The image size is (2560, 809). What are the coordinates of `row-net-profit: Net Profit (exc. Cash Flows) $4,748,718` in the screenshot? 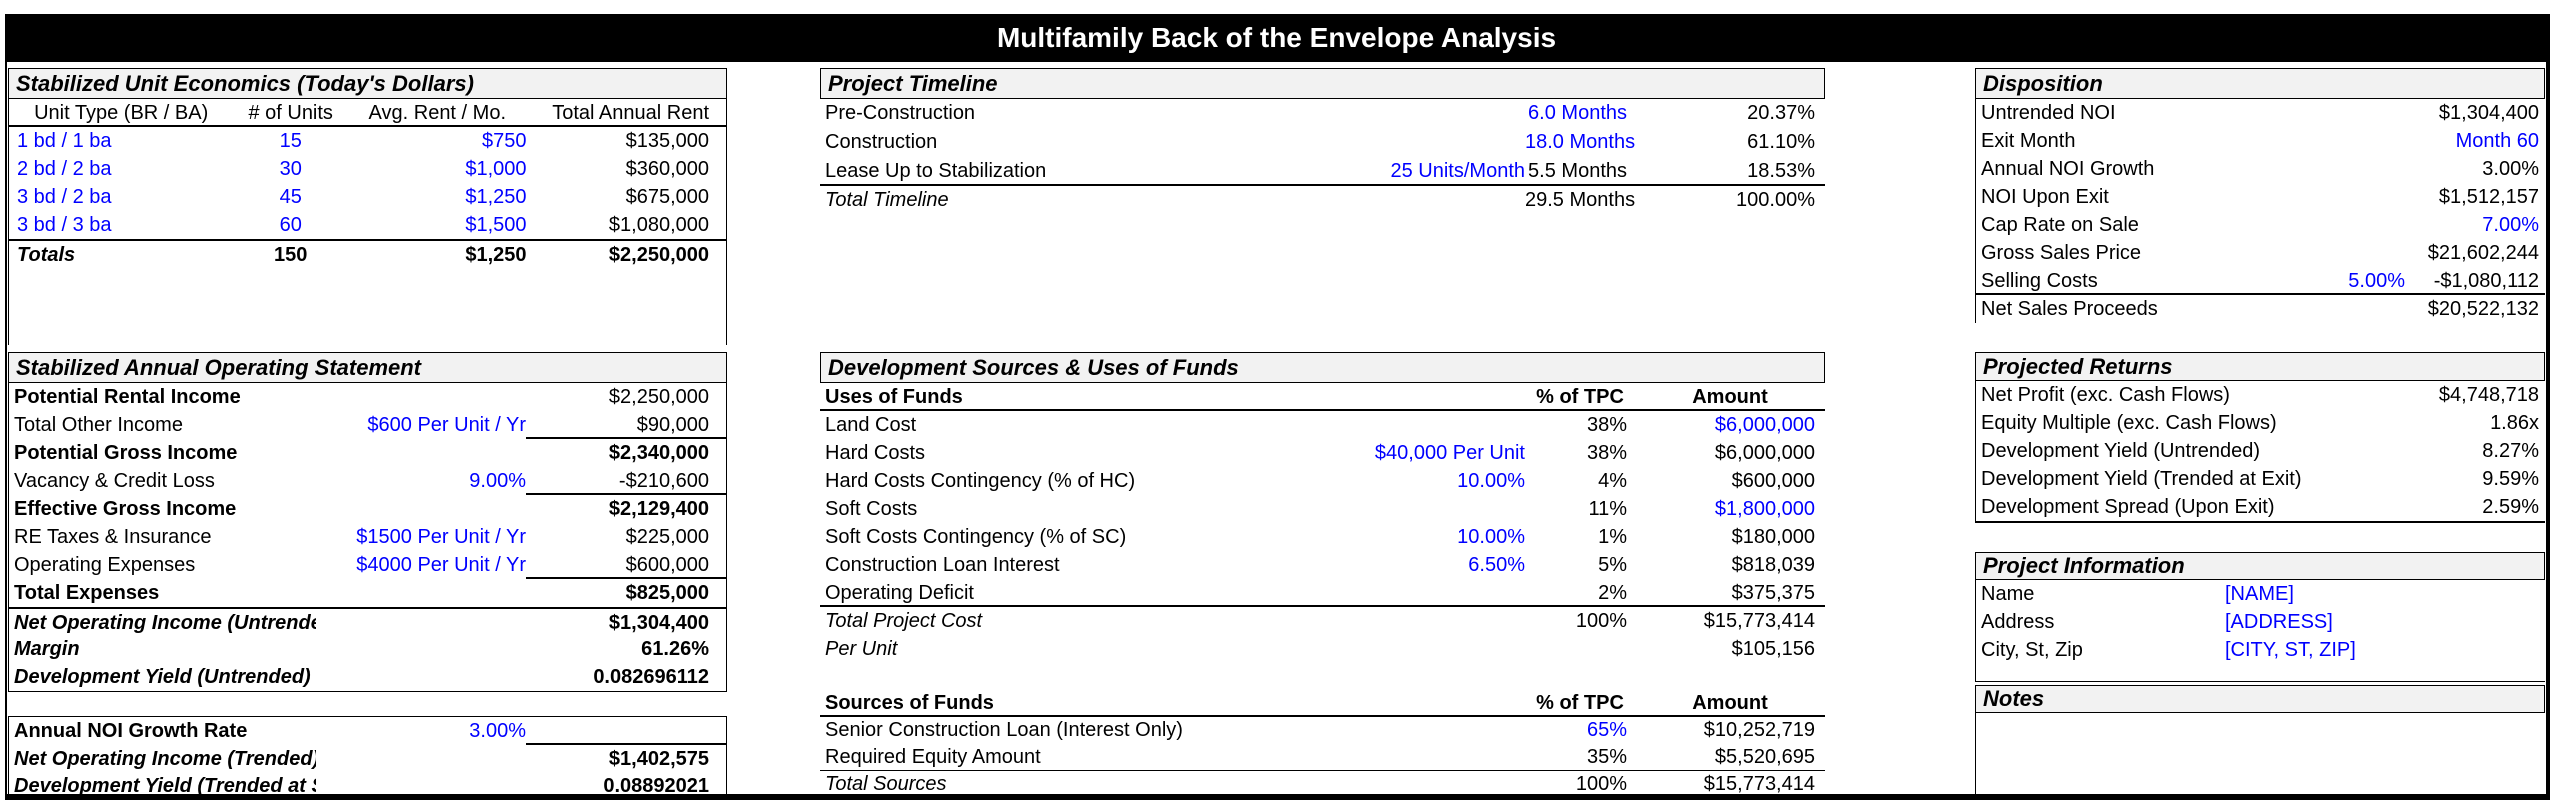 It's located at (2260, 395).